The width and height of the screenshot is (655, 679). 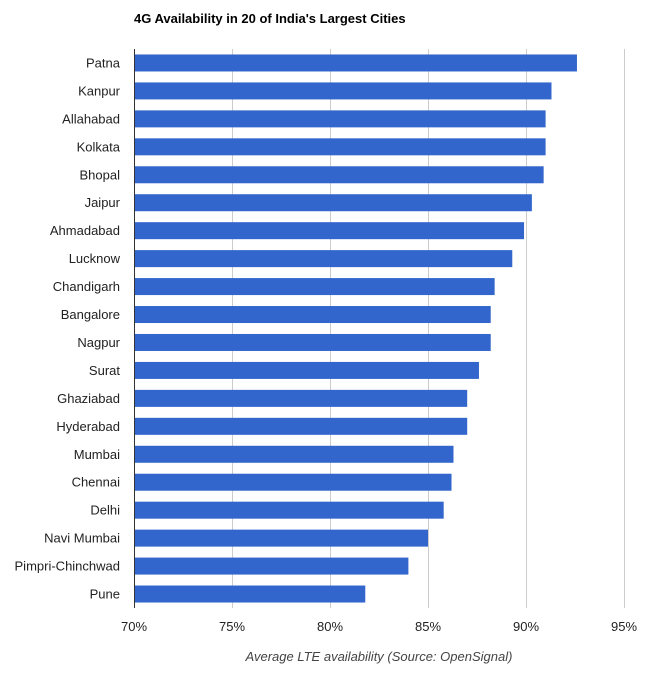 I want to click on category-label: Lucknow, so click(x=95, y=258).